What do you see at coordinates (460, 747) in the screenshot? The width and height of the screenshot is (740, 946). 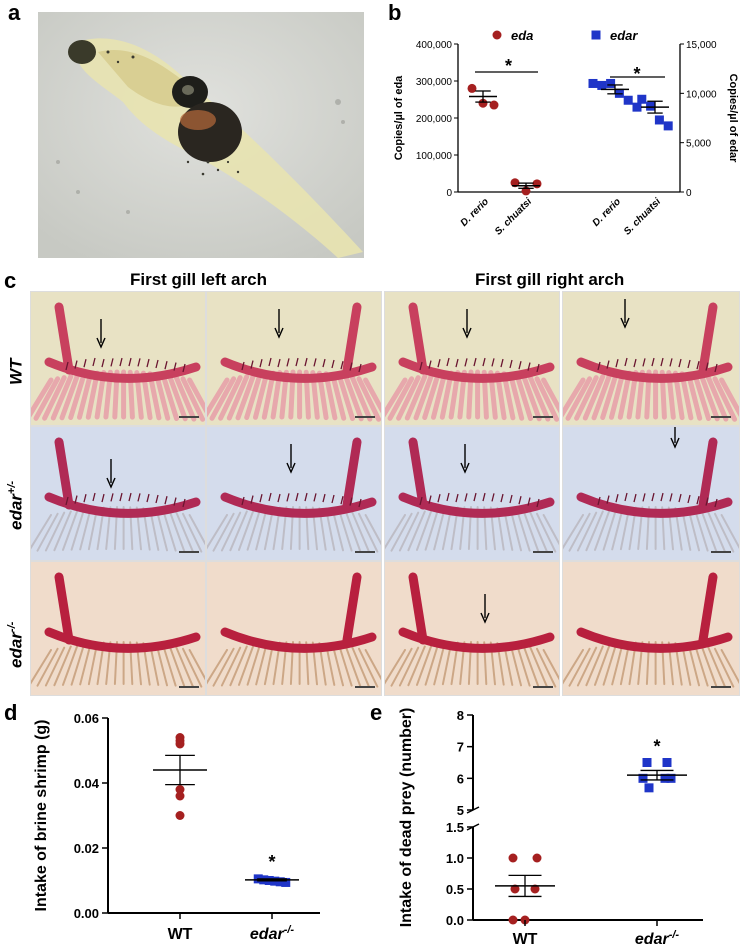 I see `e-y-tick-label-upper: 7` at bounding box center [460, 747].